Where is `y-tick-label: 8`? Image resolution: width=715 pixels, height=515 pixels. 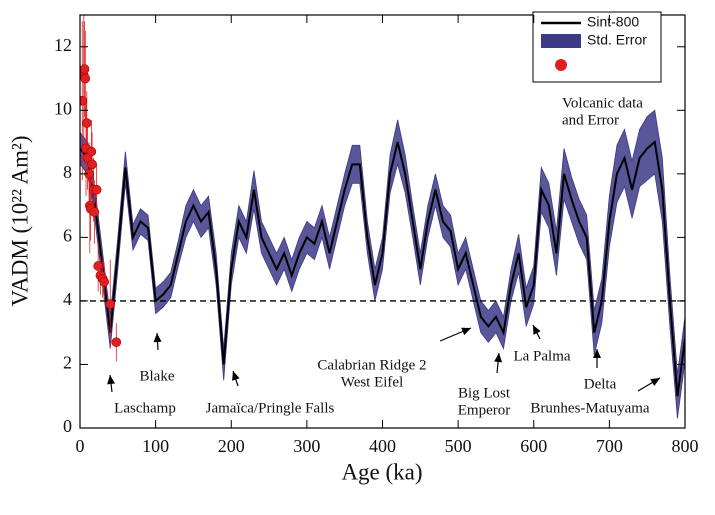
y-tick-label: 8 is located at coordinates (67, 172).